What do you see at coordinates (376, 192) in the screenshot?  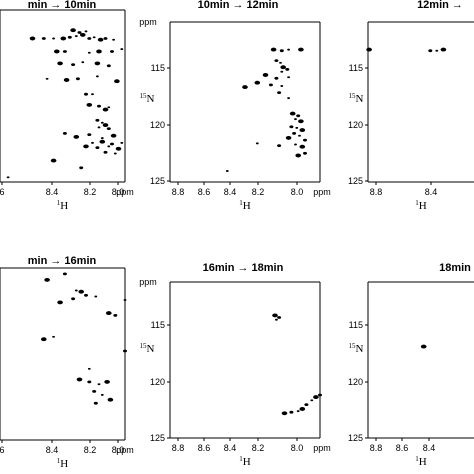 I see `panel-3-x-tick-label: 8.8` at bounding box center [376, 192].